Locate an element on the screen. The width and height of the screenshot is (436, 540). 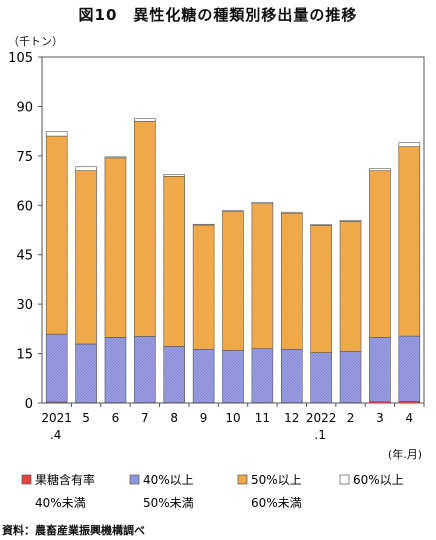
x-tick-label: 10 is located at coordinates (232, 418).